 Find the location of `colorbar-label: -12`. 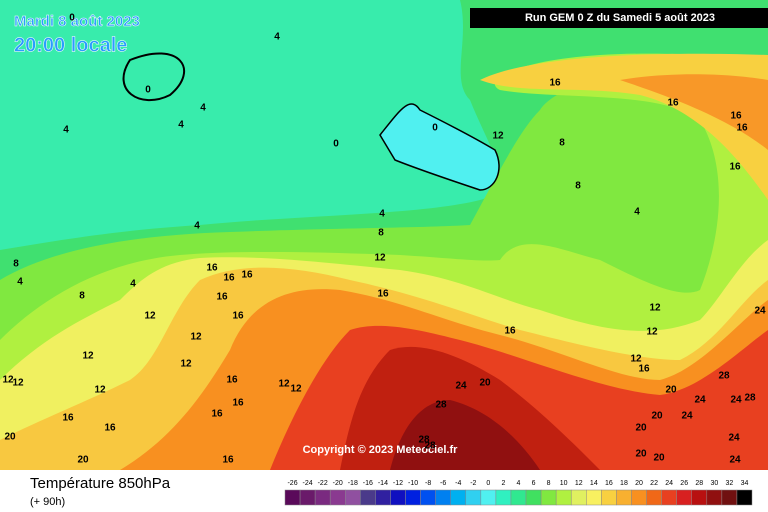

colorbar-label: -12 is located at coordinates (398, 483).